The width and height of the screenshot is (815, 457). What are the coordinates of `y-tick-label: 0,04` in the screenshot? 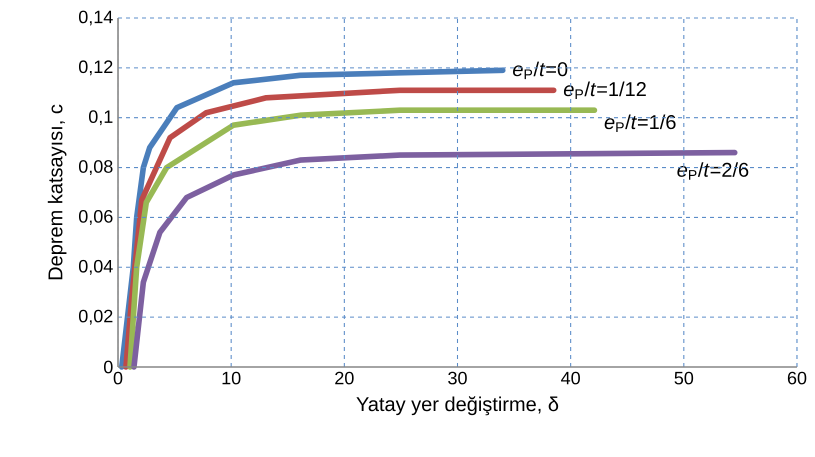 It's located at (95, 267).